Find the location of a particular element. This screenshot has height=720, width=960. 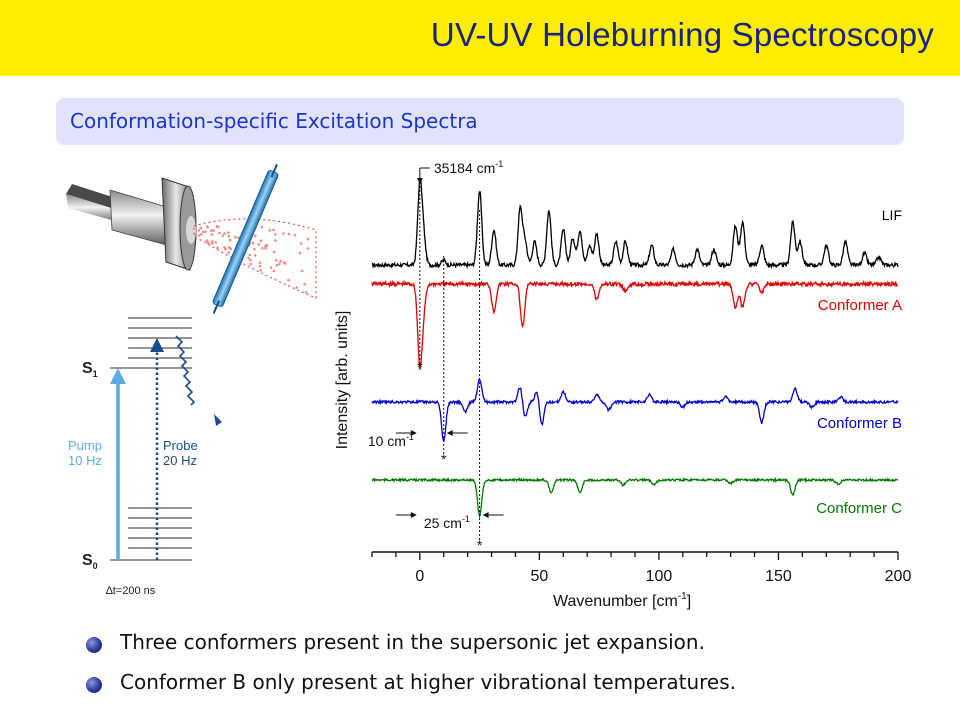

slide-title: UV-UV Holeburning Spectroscopy is located at coordinates (682, 34).